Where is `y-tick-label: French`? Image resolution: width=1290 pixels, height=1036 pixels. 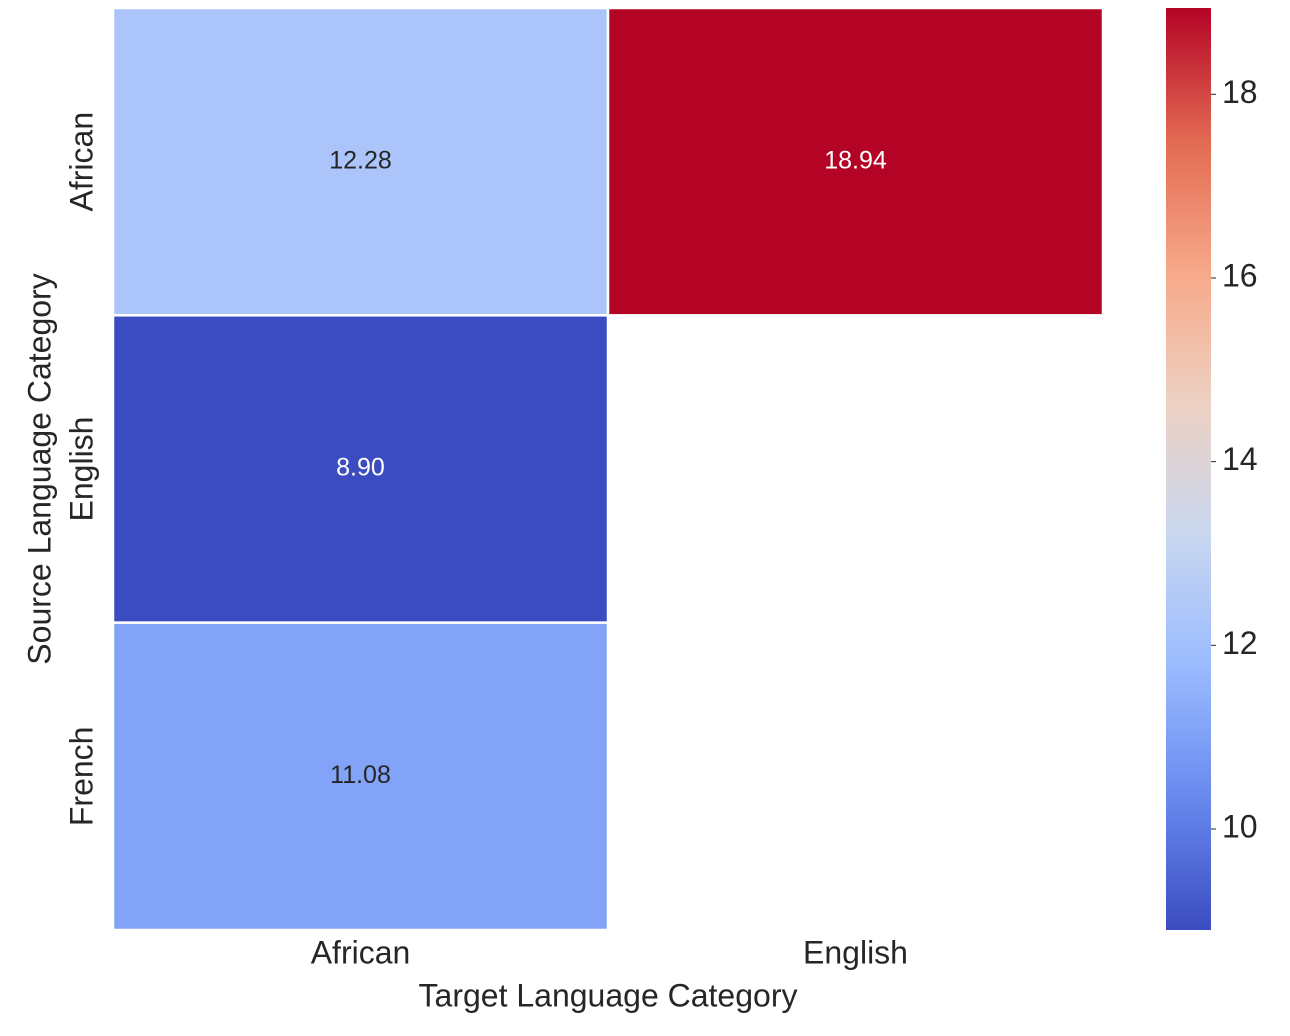 y-tick-label: French is located at coordinates (81, 777).